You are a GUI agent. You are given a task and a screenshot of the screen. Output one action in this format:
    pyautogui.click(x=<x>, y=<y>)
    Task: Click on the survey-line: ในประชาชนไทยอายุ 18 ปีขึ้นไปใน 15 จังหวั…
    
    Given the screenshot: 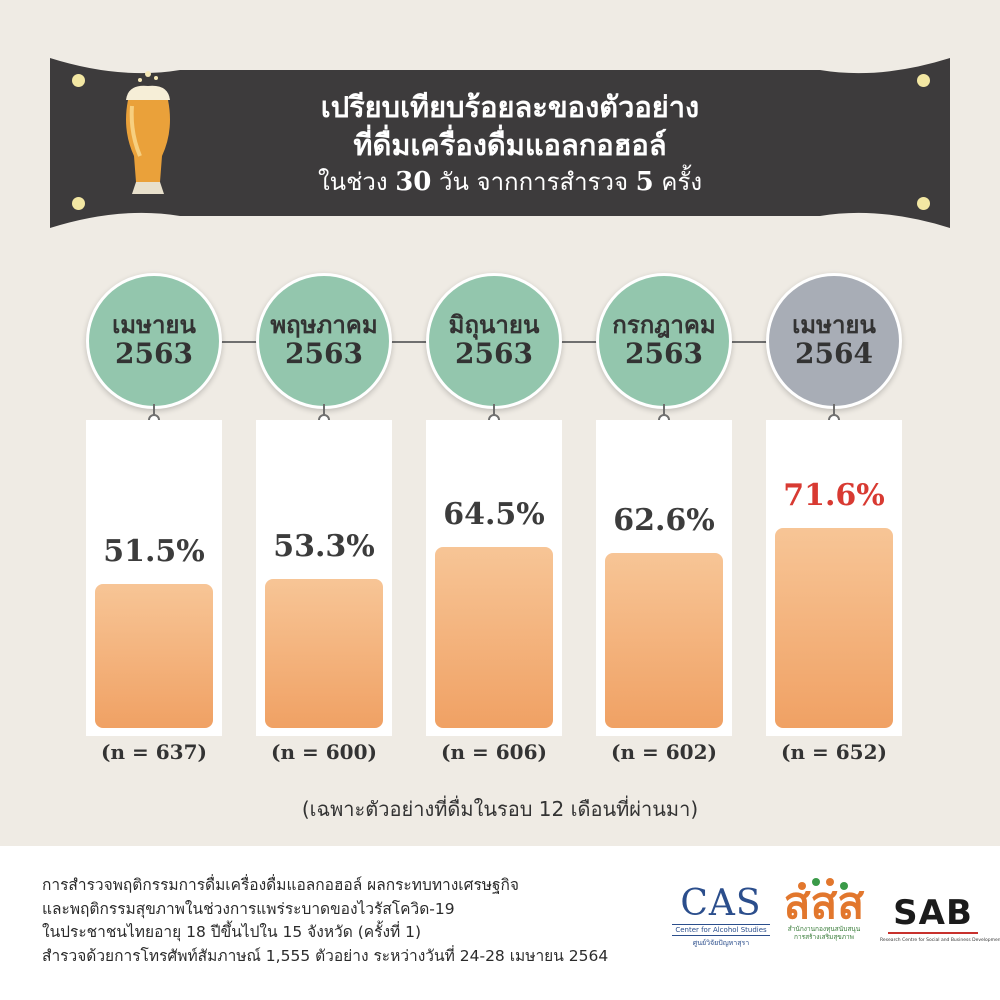 What is the action you would take?
    pyautogui.click(x=232, y=932)
    